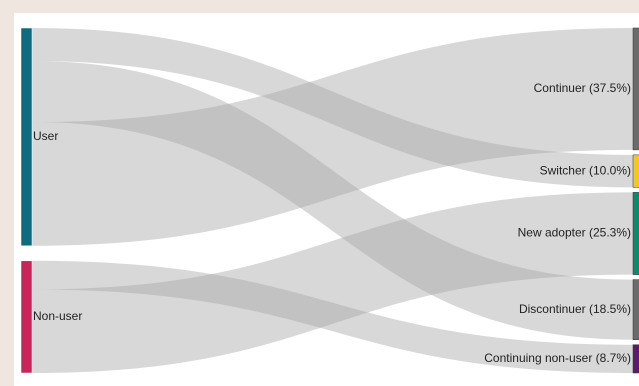 Image resolution: width=639 pixels, height=386 pixels. What do you see at coordinates (635, 309) in the screenshot?
I see `node-discontinuer` at bounding box center [635, 309].